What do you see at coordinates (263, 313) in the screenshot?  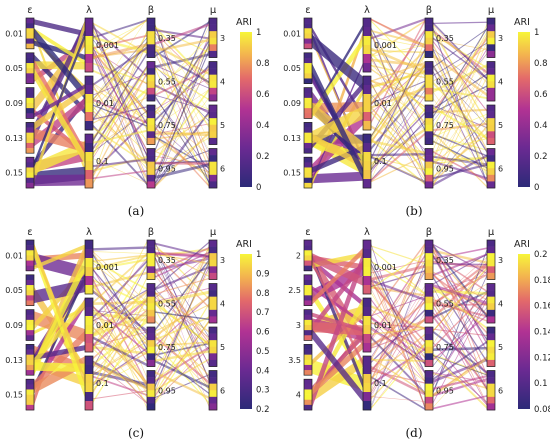 I see `colorbar-tick: 0.7` at bounding box center [263, 313].